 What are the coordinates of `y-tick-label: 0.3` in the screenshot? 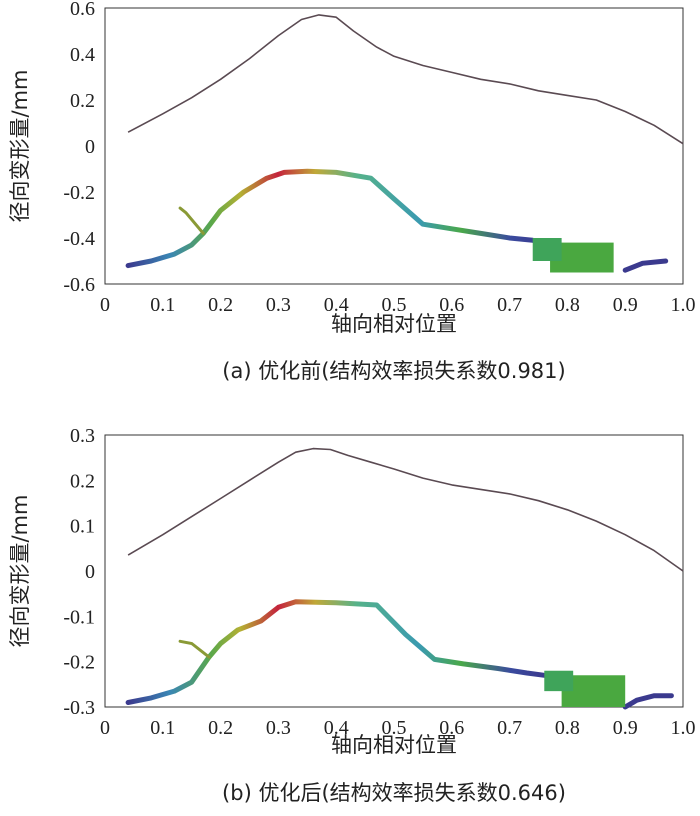 It's located at (82, 436).